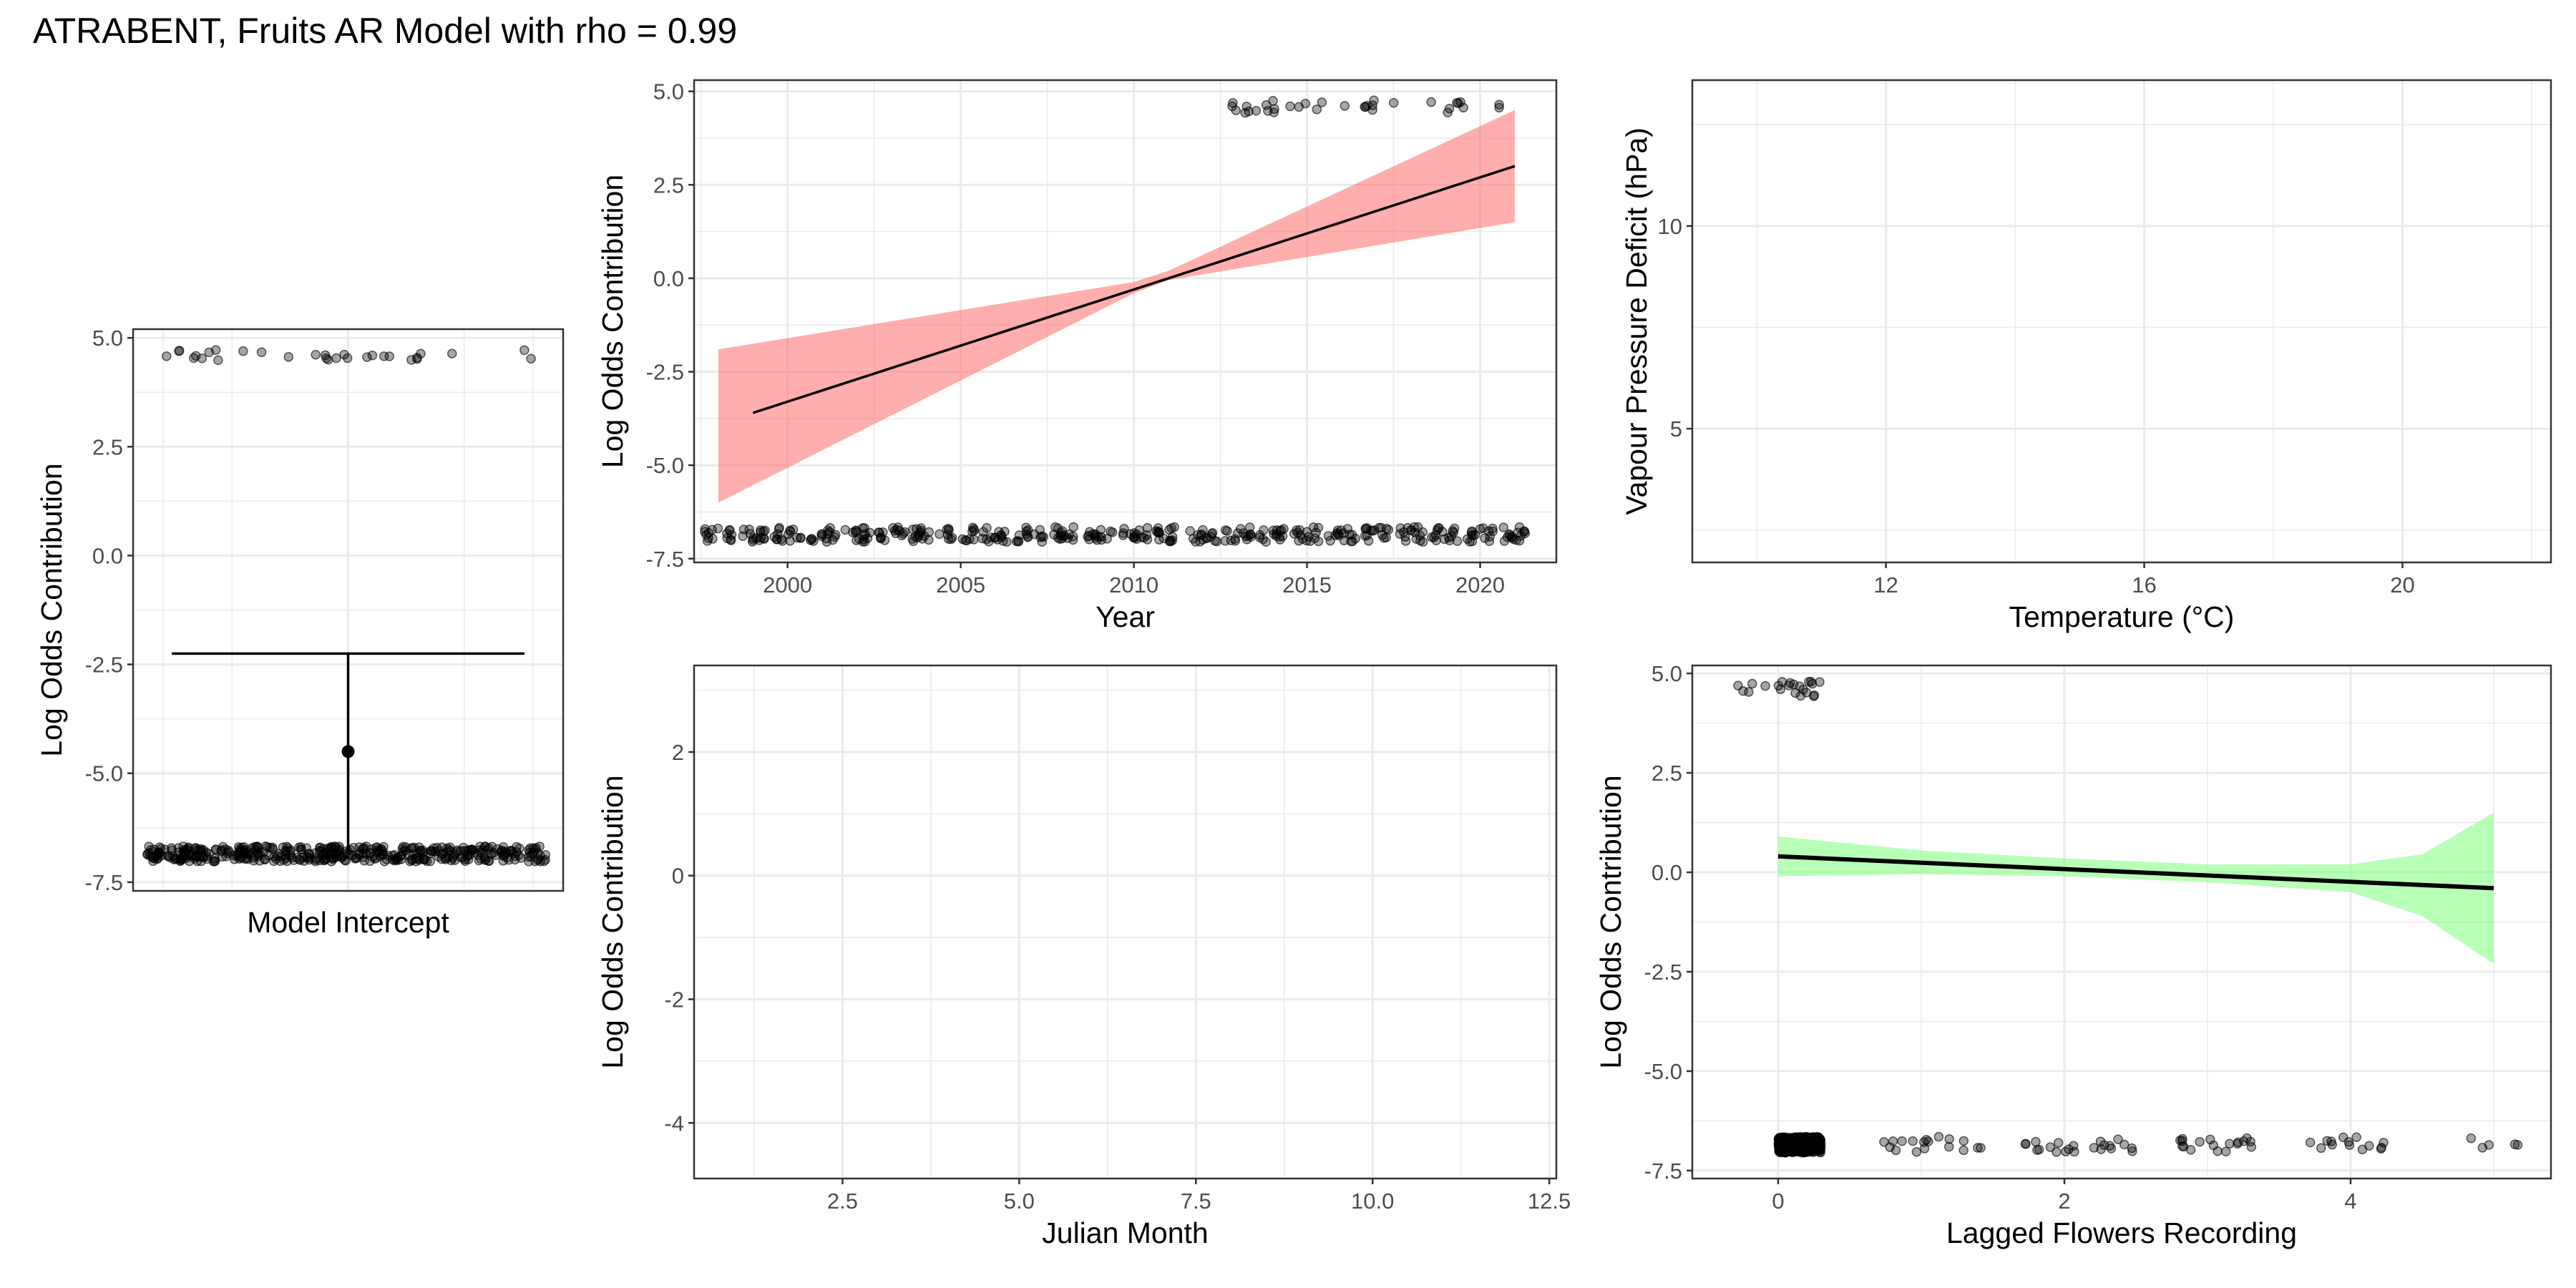 The height and width of the screenshot is (1288, 2576). I want to click on y-tick-label: 2.5, so click(668, 184).